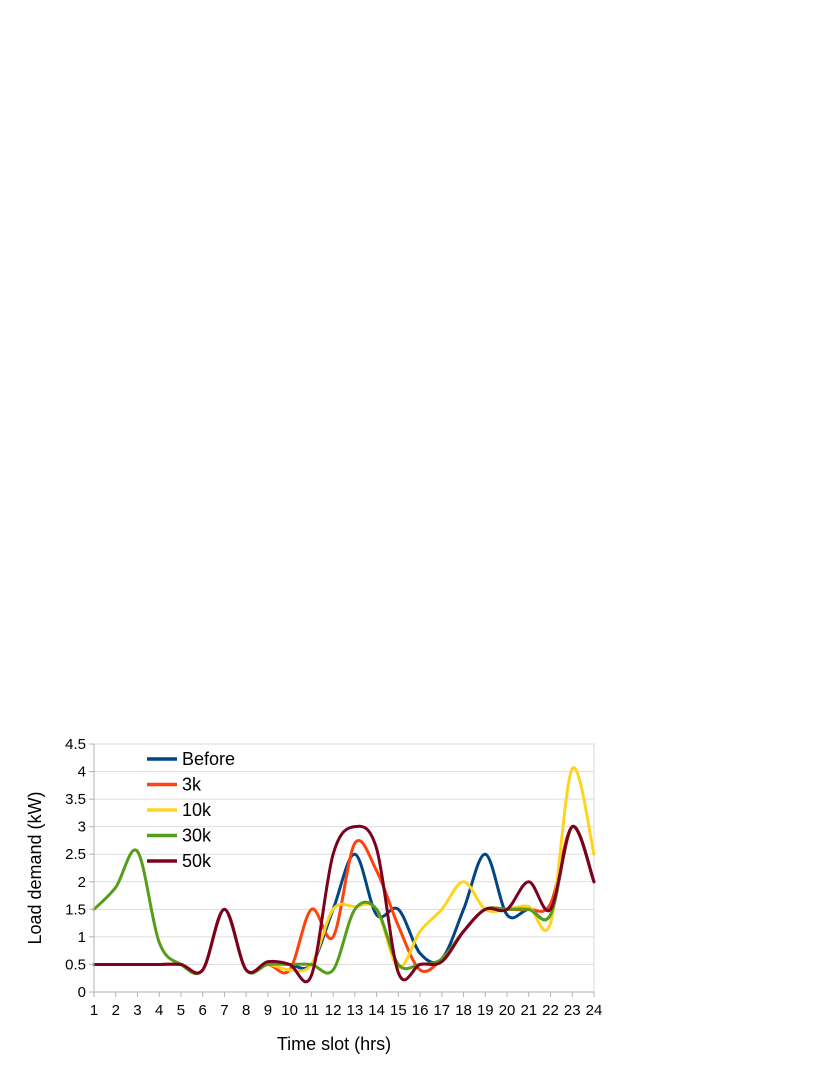  Describe the element at coordinates (197, 861) in the screenshot. I see `legend-label: 50k` at that location.